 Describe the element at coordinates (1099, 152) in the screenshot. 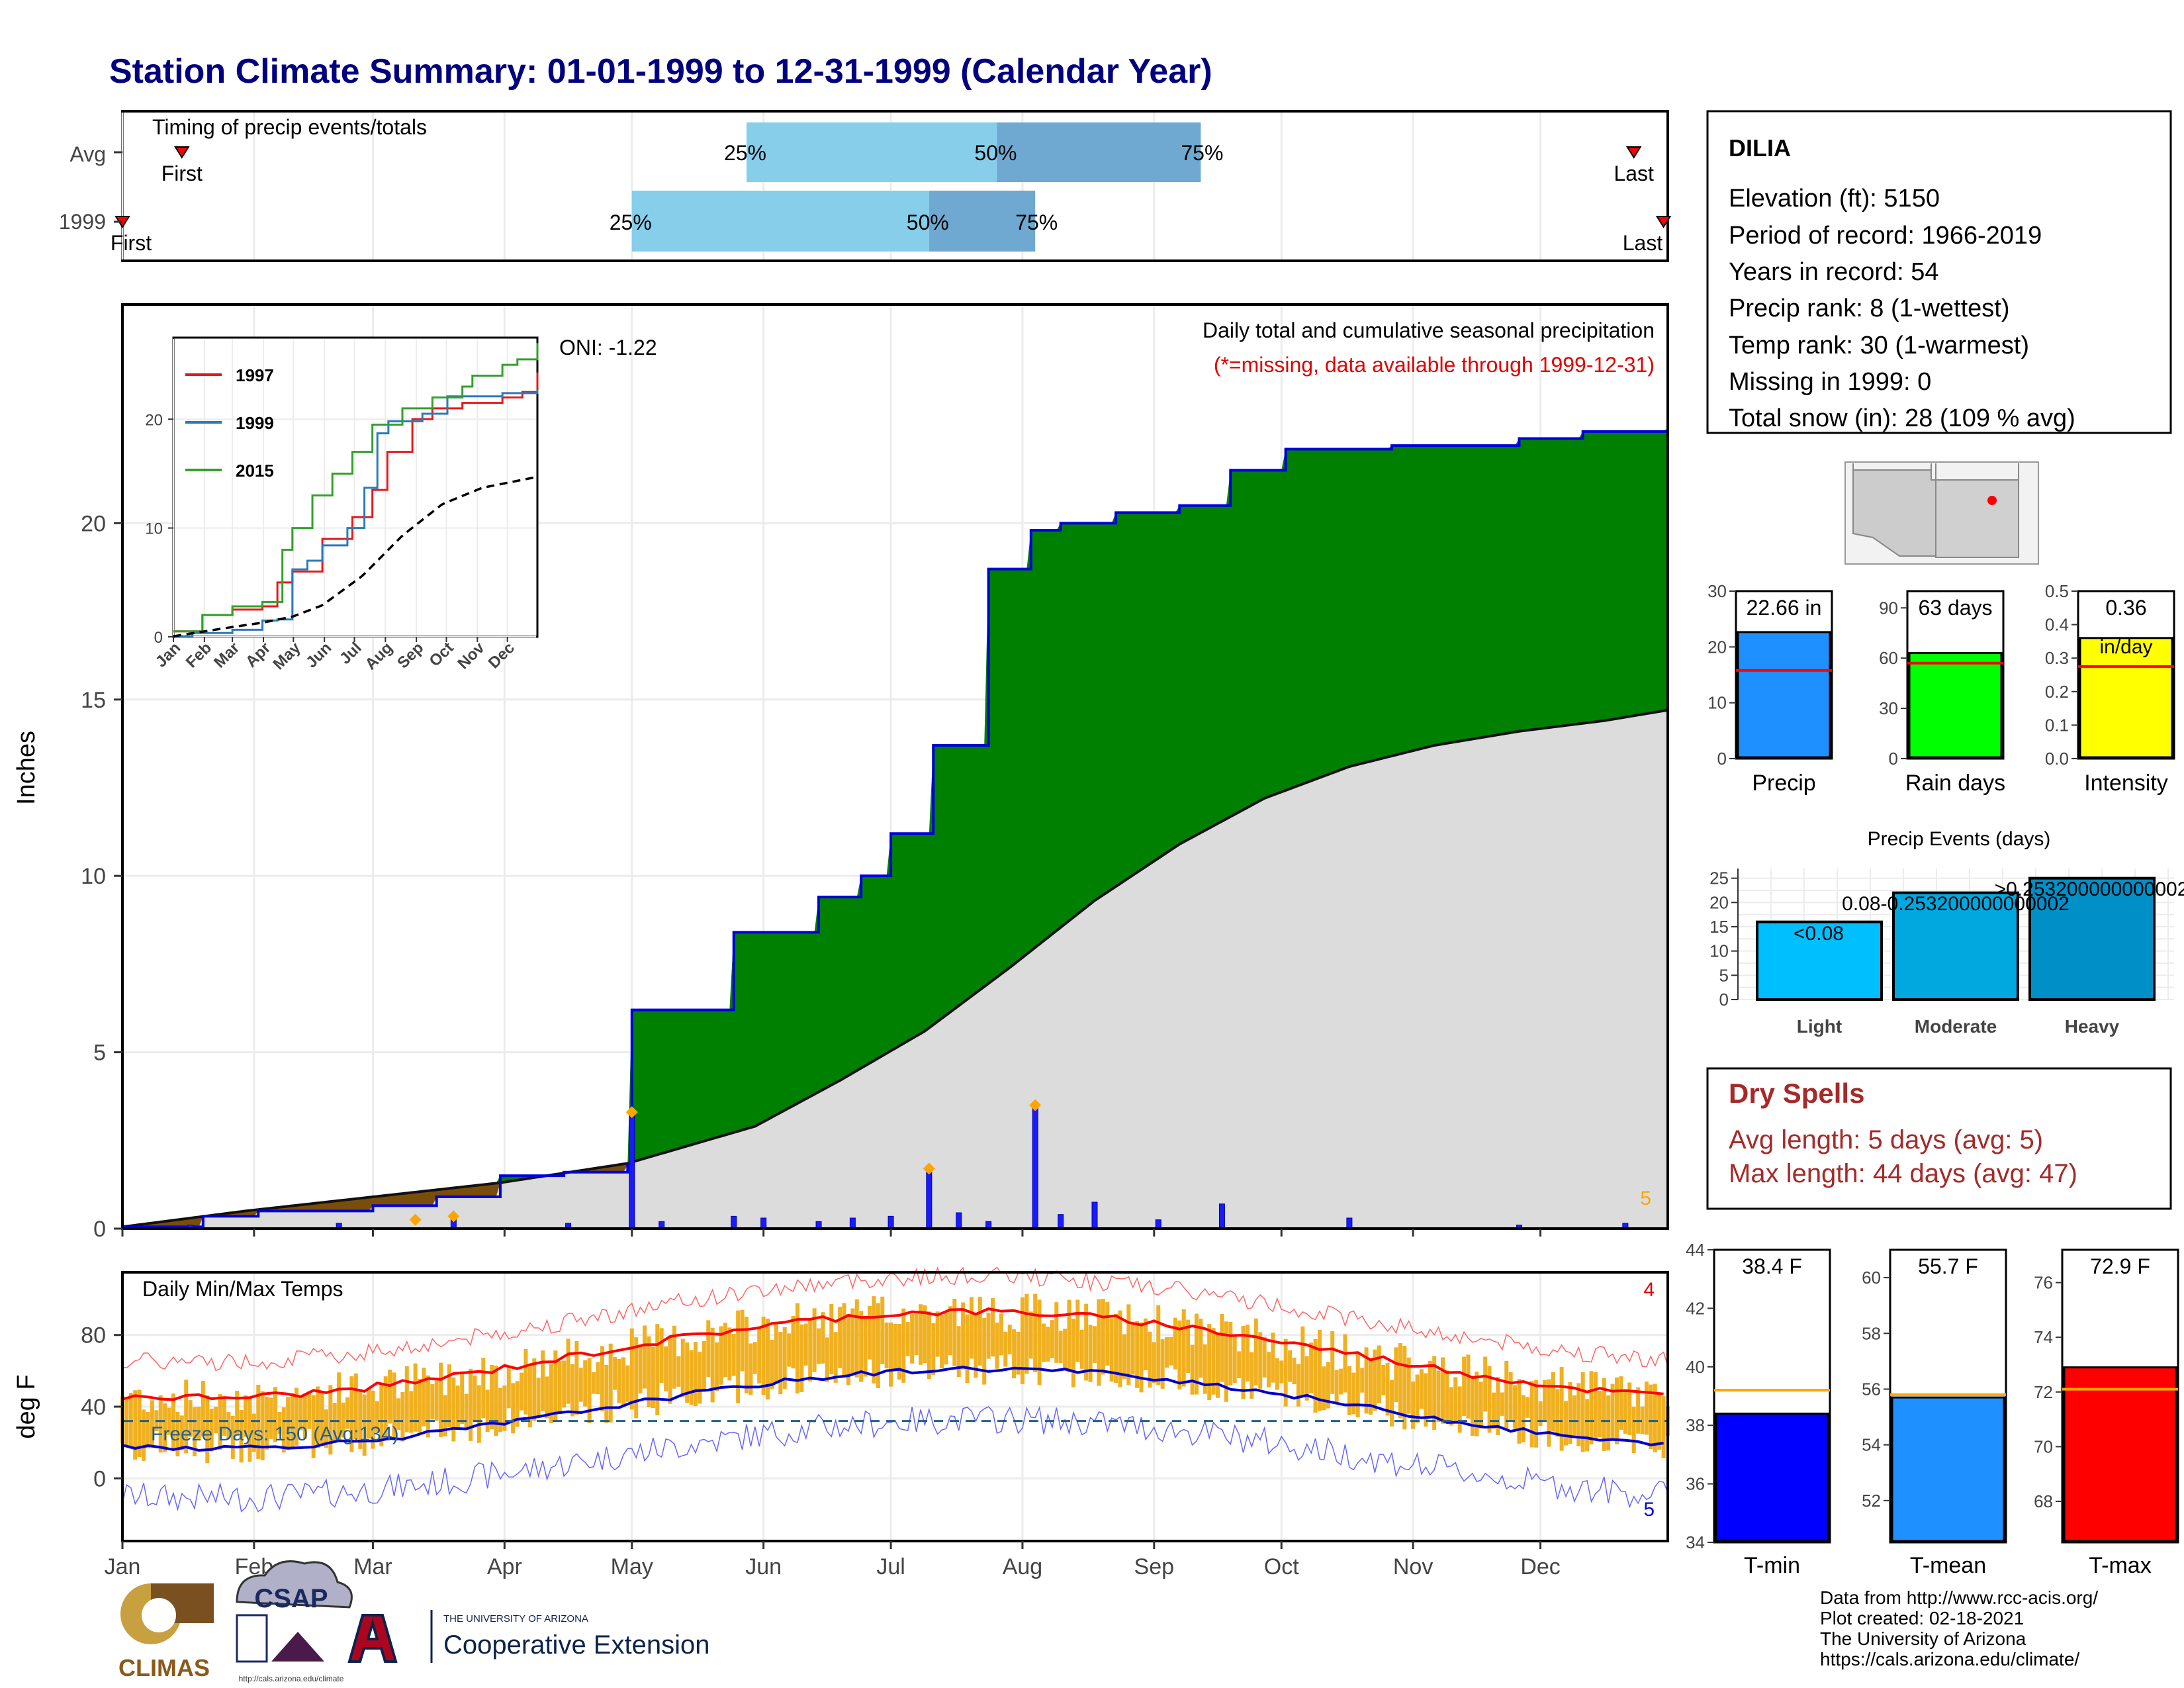

I see `timing-iqr-high-Avg` at that location.